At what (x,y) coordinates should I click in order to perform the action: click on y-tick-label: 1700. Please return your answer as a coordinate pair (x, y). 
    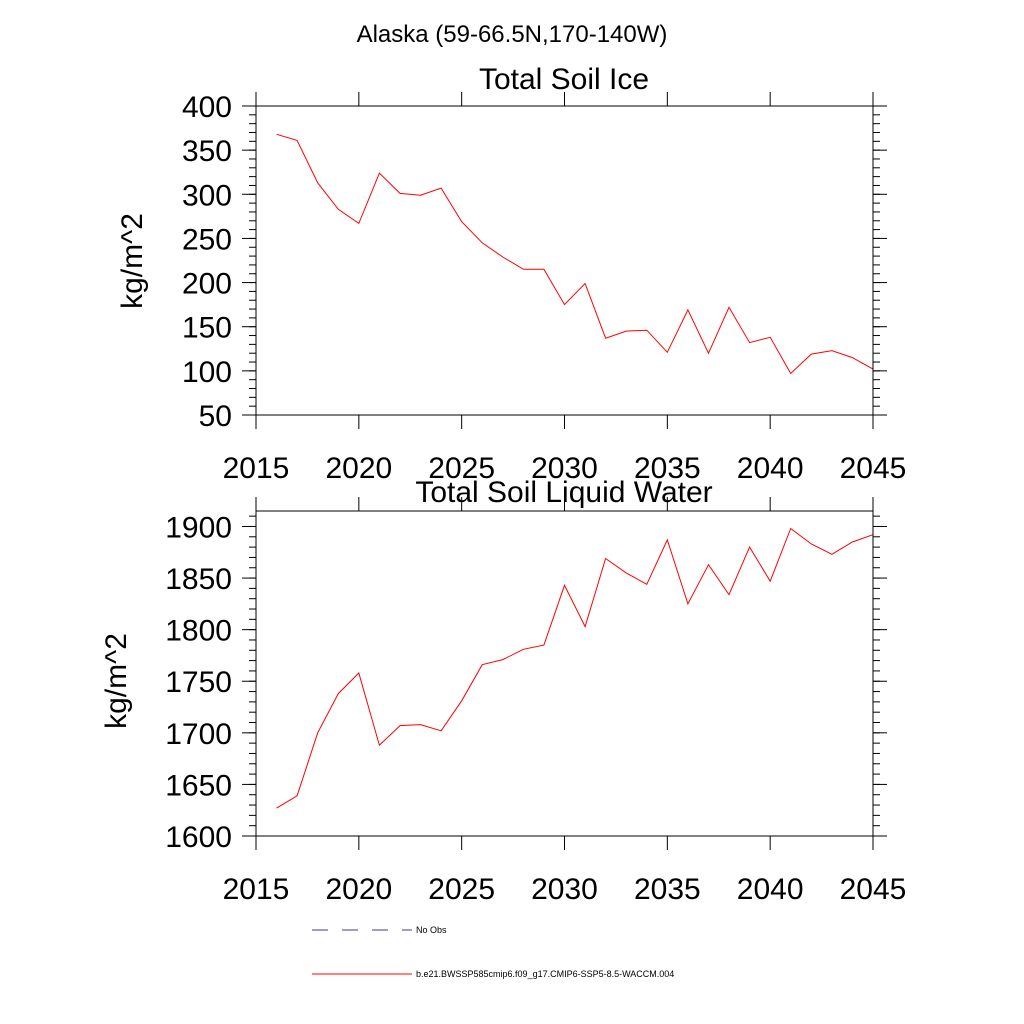
    Looking at the image, I should click on (198, 734).